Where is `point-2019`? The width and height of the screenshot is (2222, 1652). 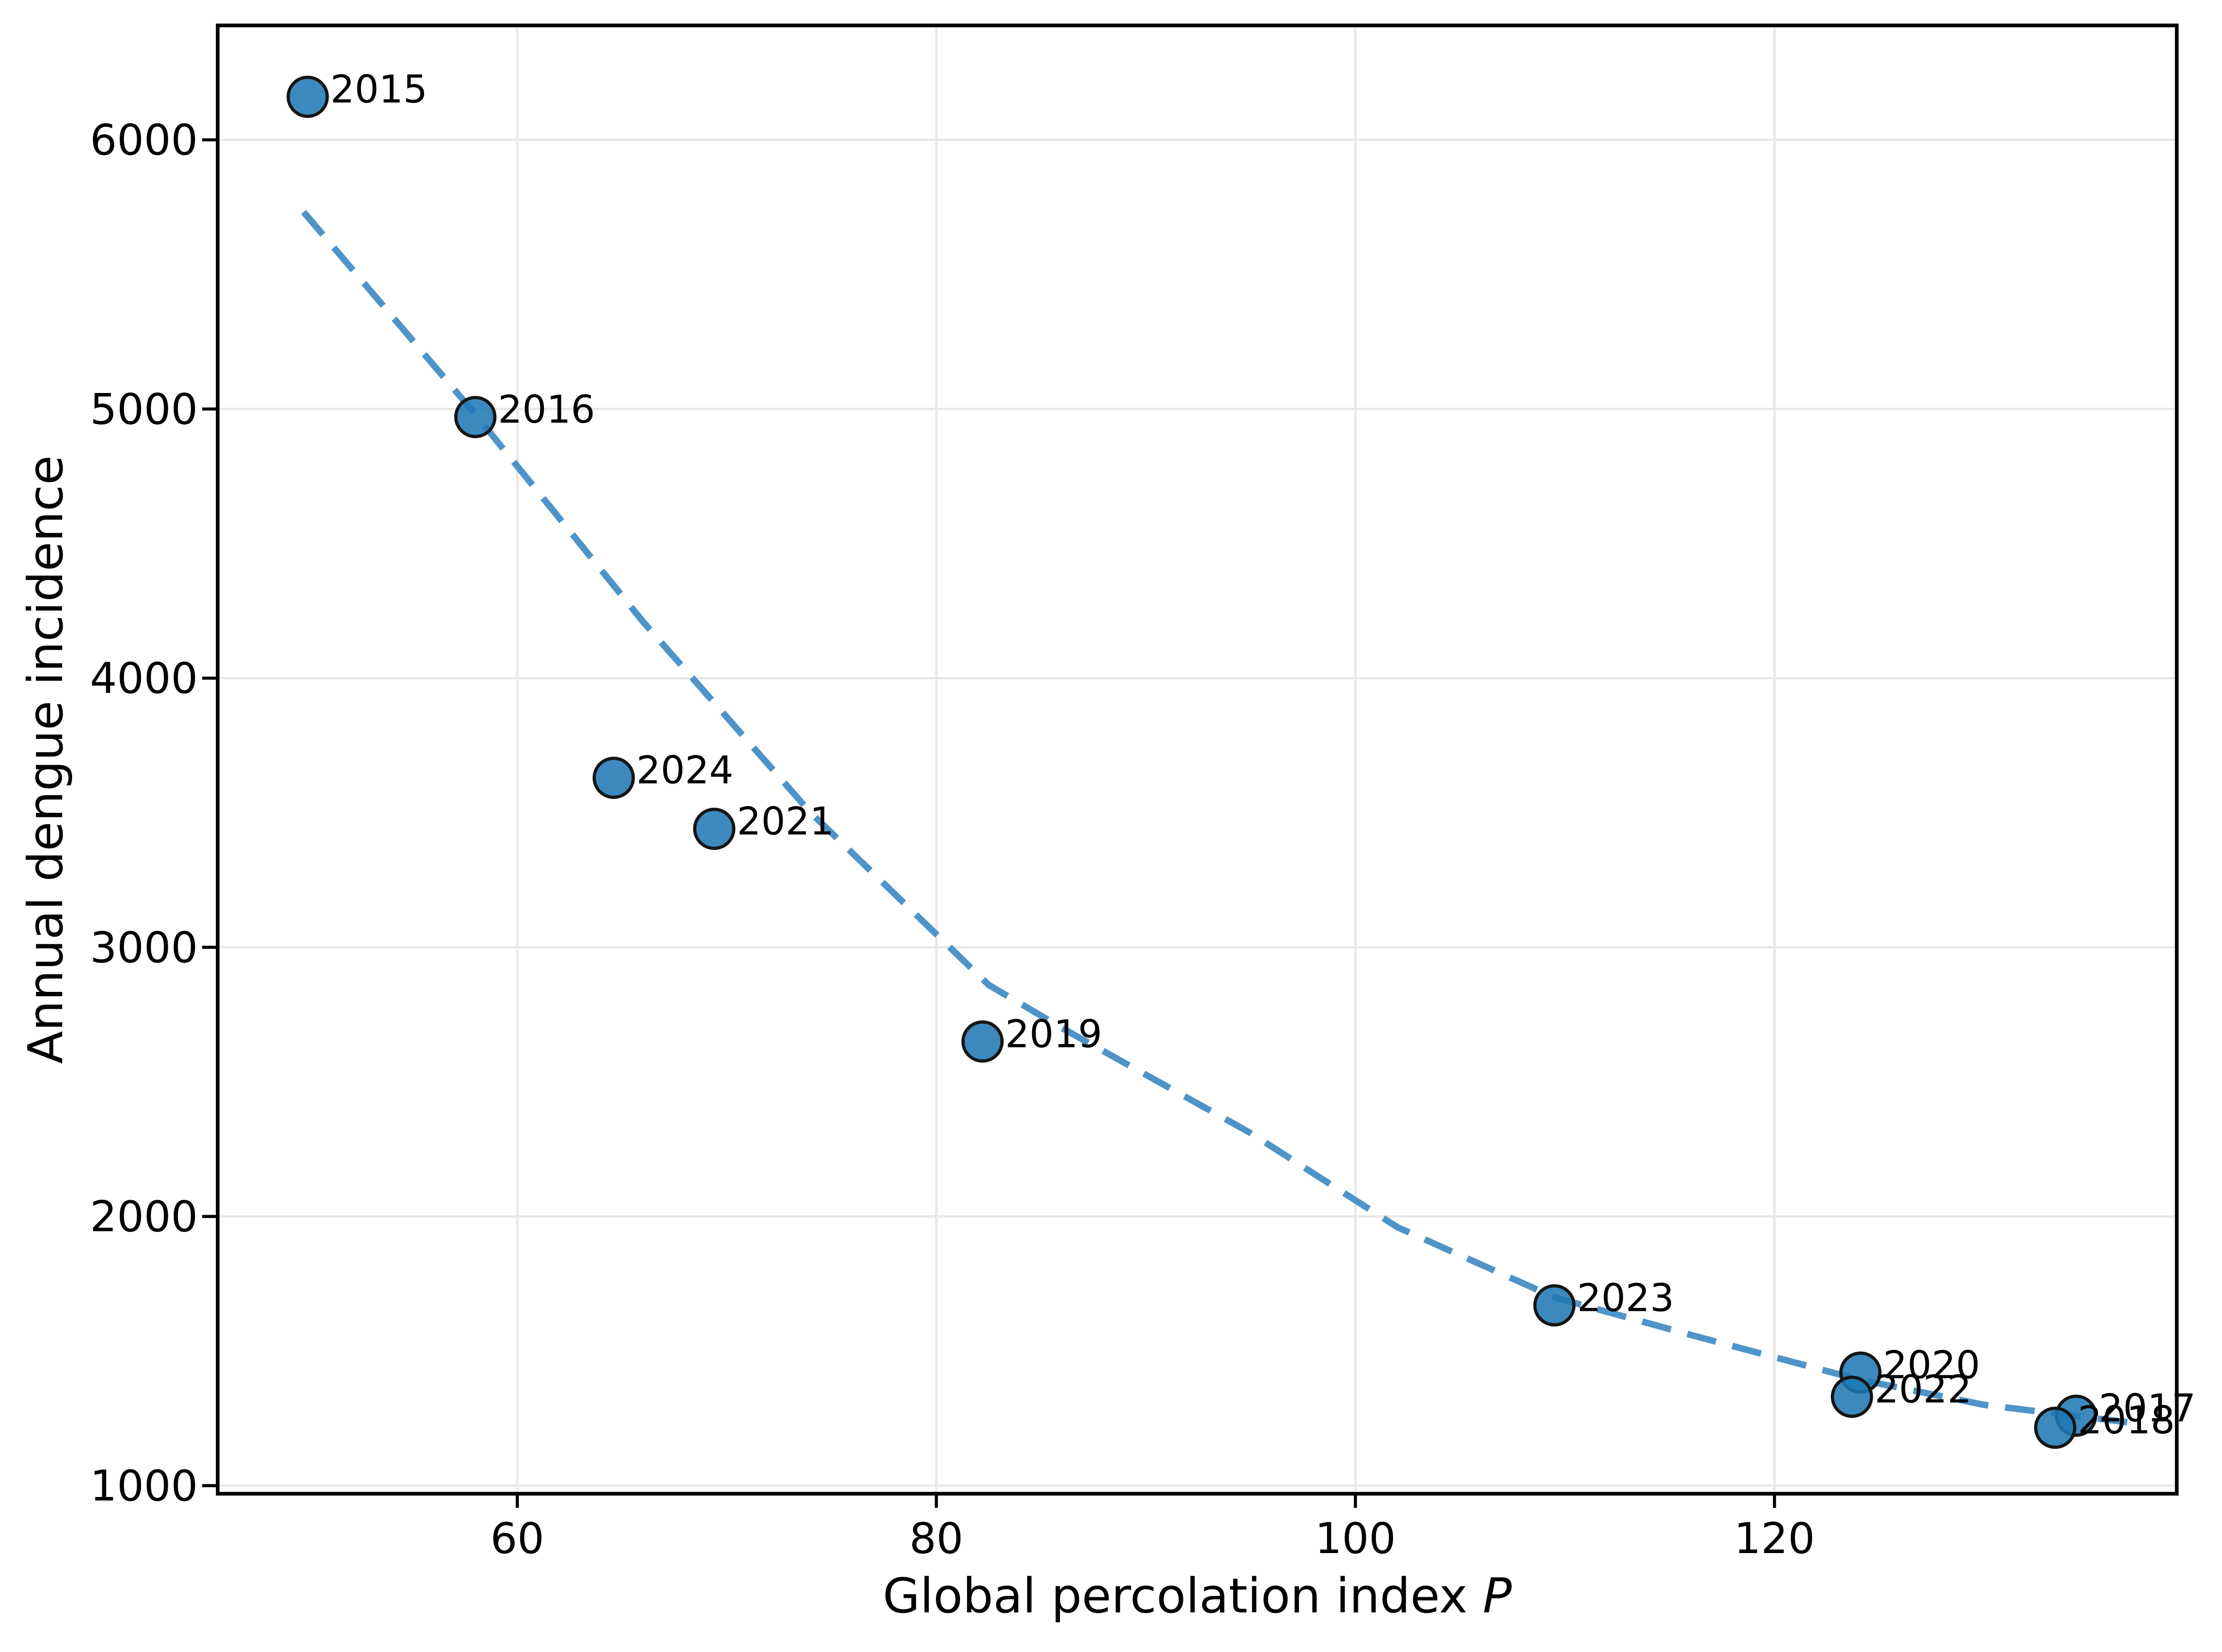 point-2019 is located at coordinates (982, 1041).